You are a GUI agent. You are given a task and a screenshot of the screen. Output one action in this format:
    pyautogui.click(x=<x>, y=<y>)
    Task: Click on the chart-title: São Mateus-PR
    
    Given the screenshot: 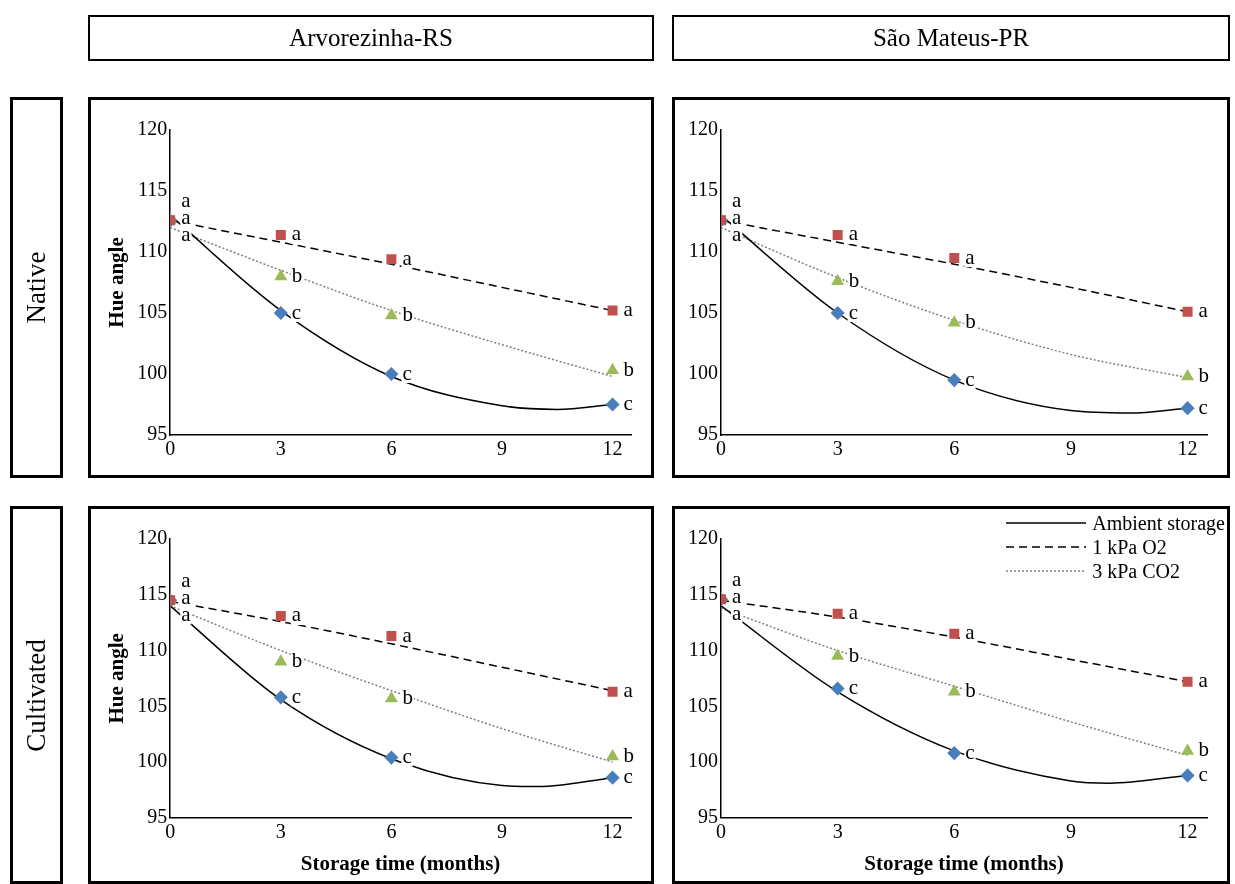 What is the action you would take?
    pyautogui.click(x=951, y=38)
    